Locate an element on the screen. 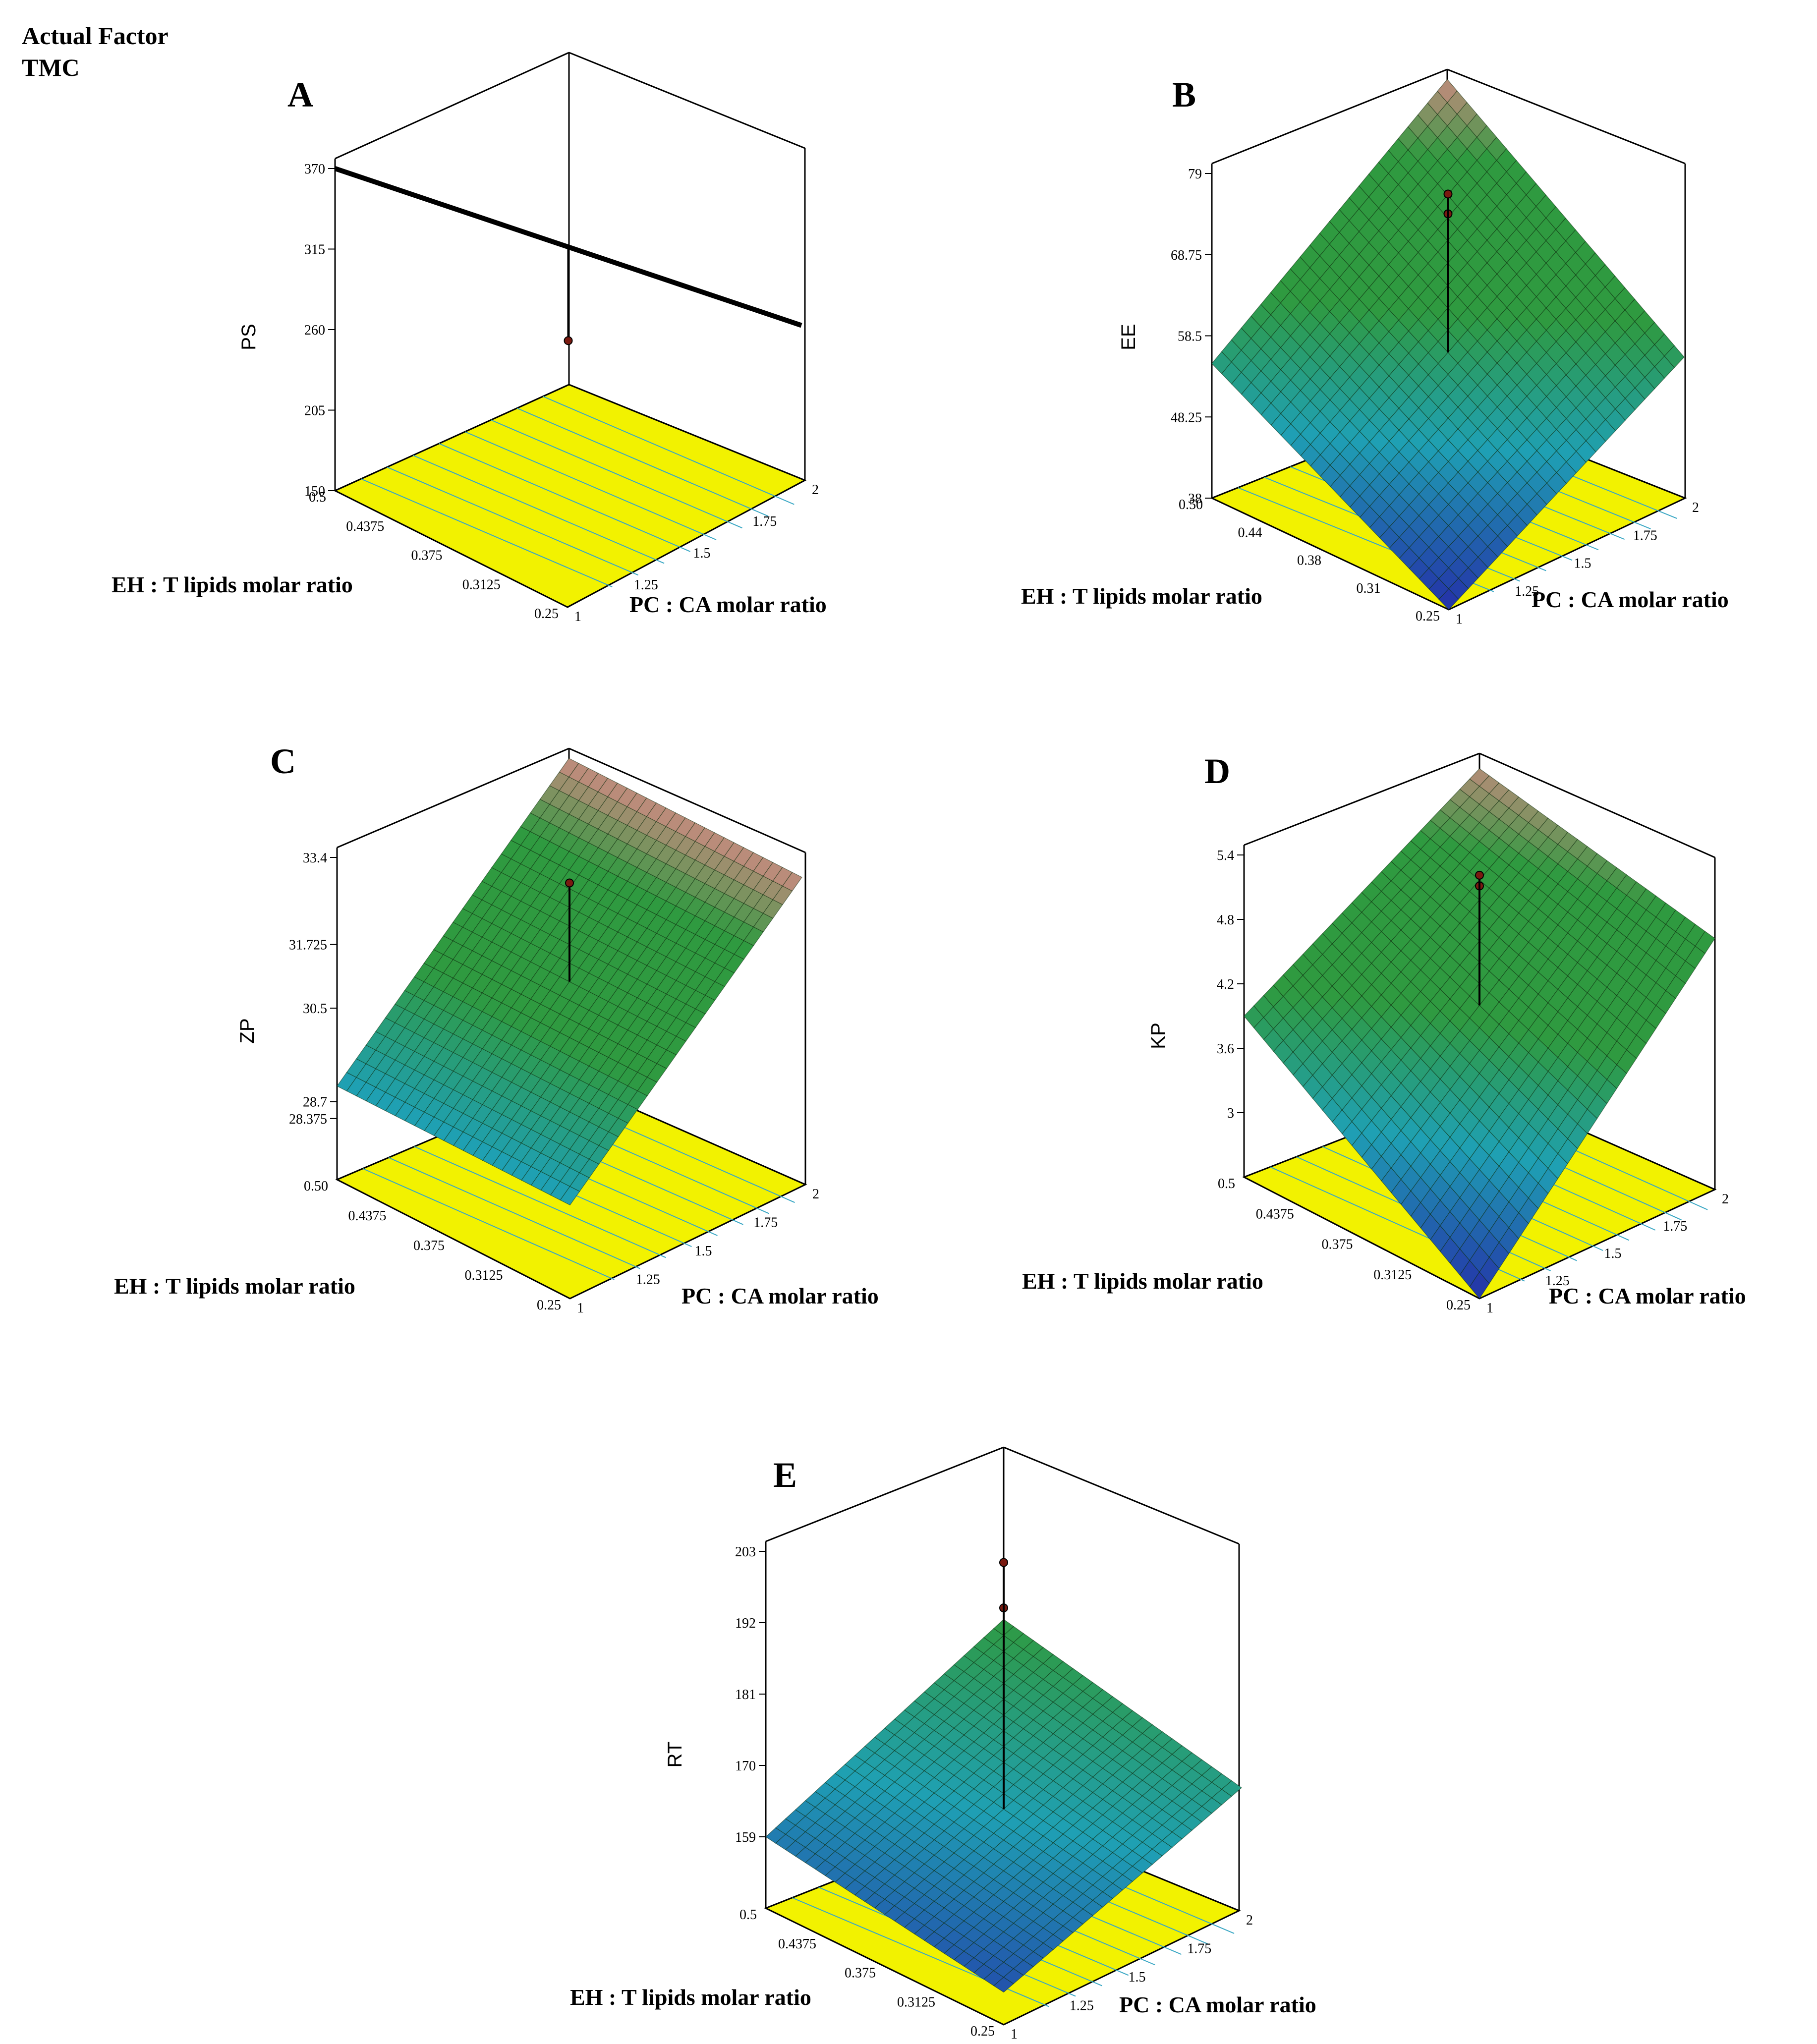  panel-letter: B is located at coordinates (1184, 94).